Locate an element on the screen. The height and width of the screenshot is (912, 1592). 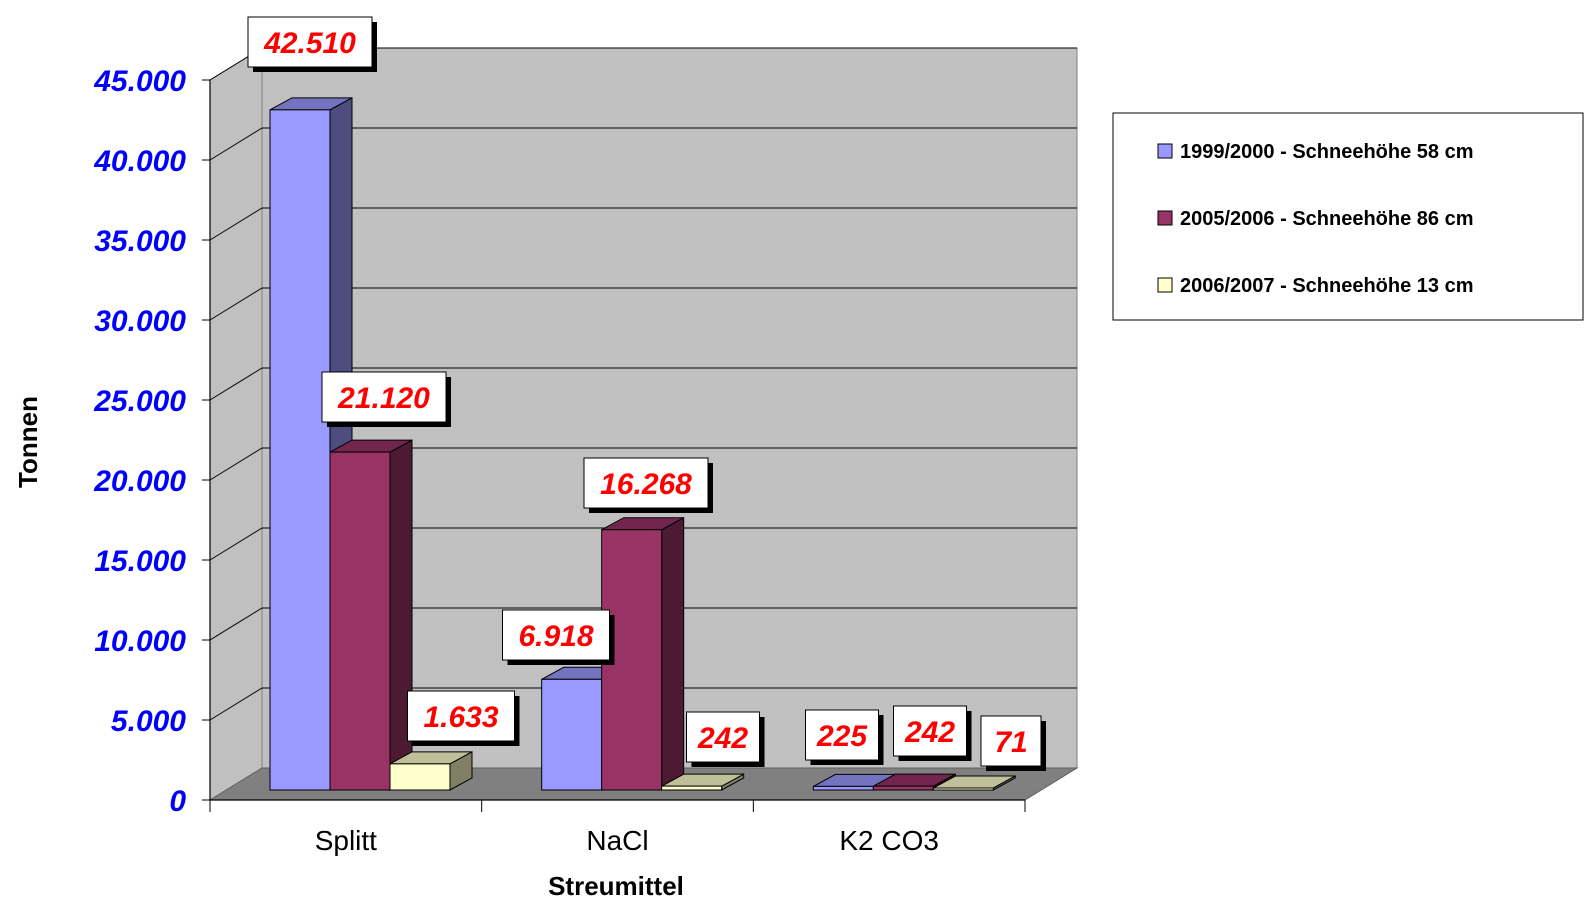
legend-box is located at coordinates (1348, 216).